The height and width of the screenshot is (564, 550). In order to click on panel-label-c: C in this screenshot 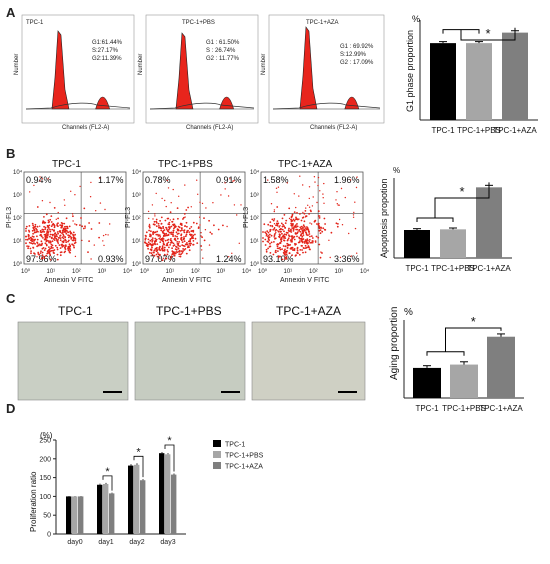, I will do `click(11, 298)`.